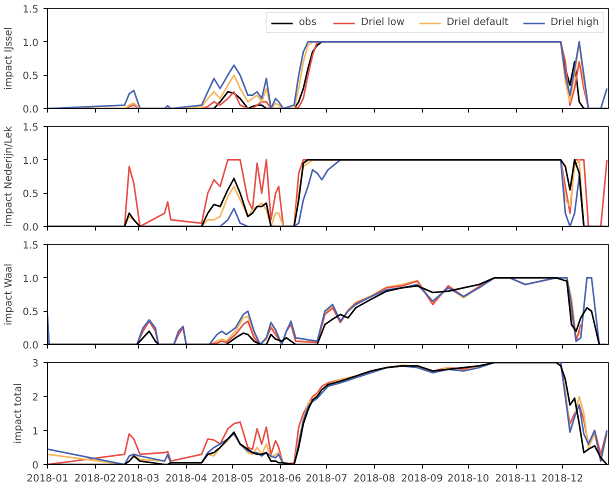 This screenshot has width=612, height=486. What do you see at coordinates (47, 479) in the screenshot?
I see `x-tick-label: 2018-01` at bounding box center [47, 479].